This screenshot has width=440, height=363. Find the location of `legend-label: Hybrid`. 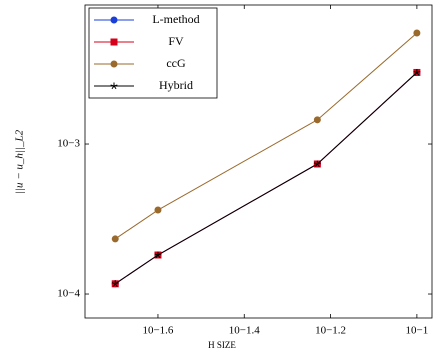

legend-label: Hybrid is located at coordinates (176, 85).